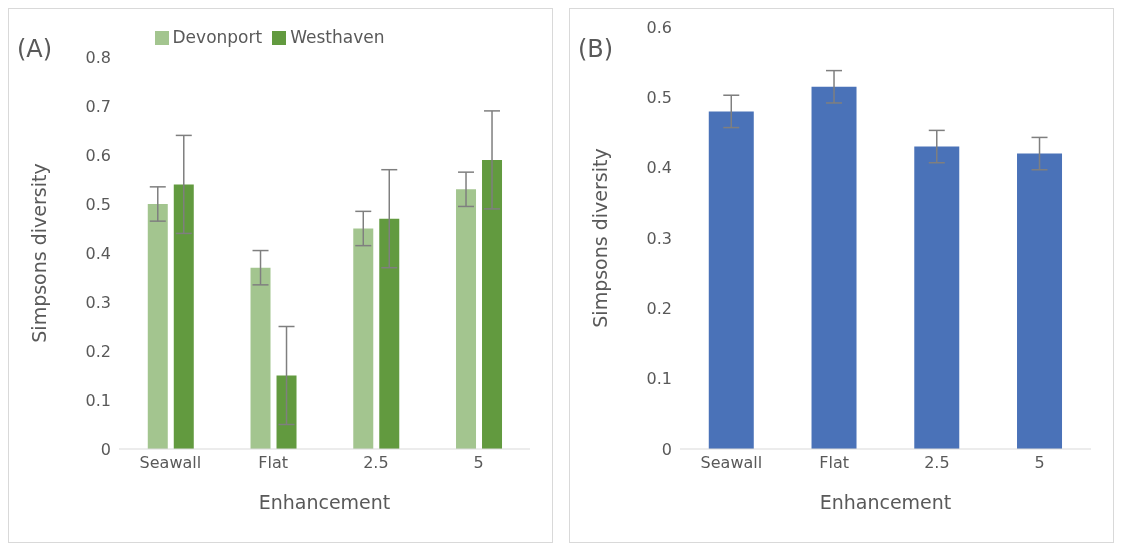  I want to click on y-tick-label: 0.7, so click(98, 106).